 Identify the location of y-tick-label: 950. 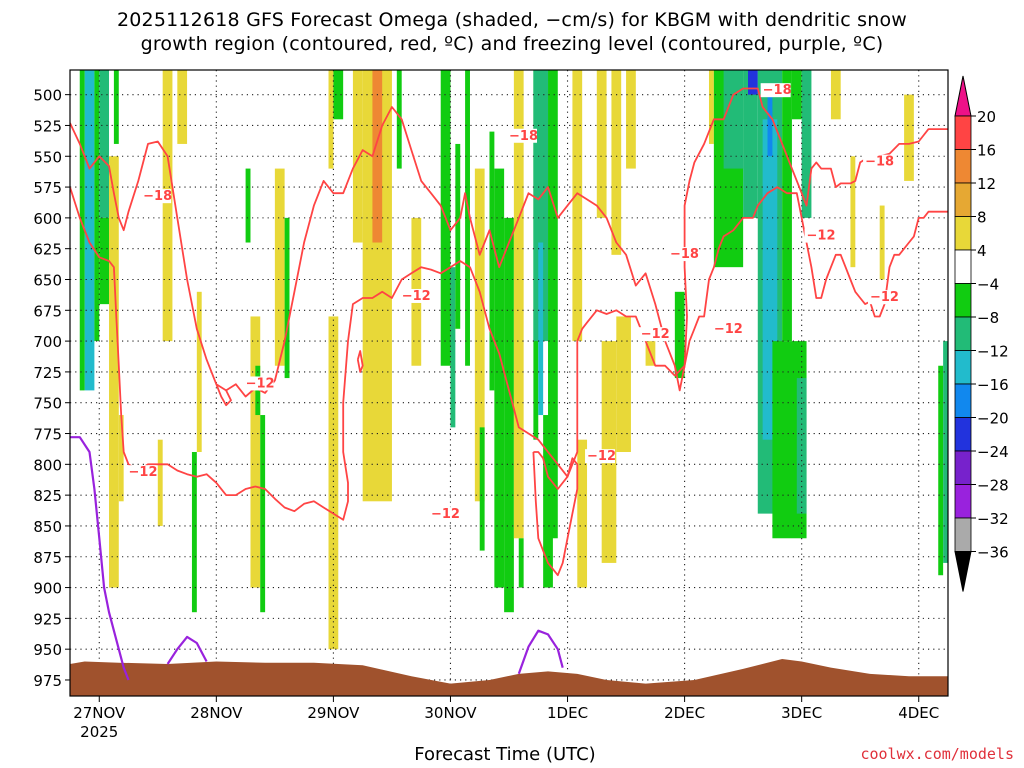
(47, 650).